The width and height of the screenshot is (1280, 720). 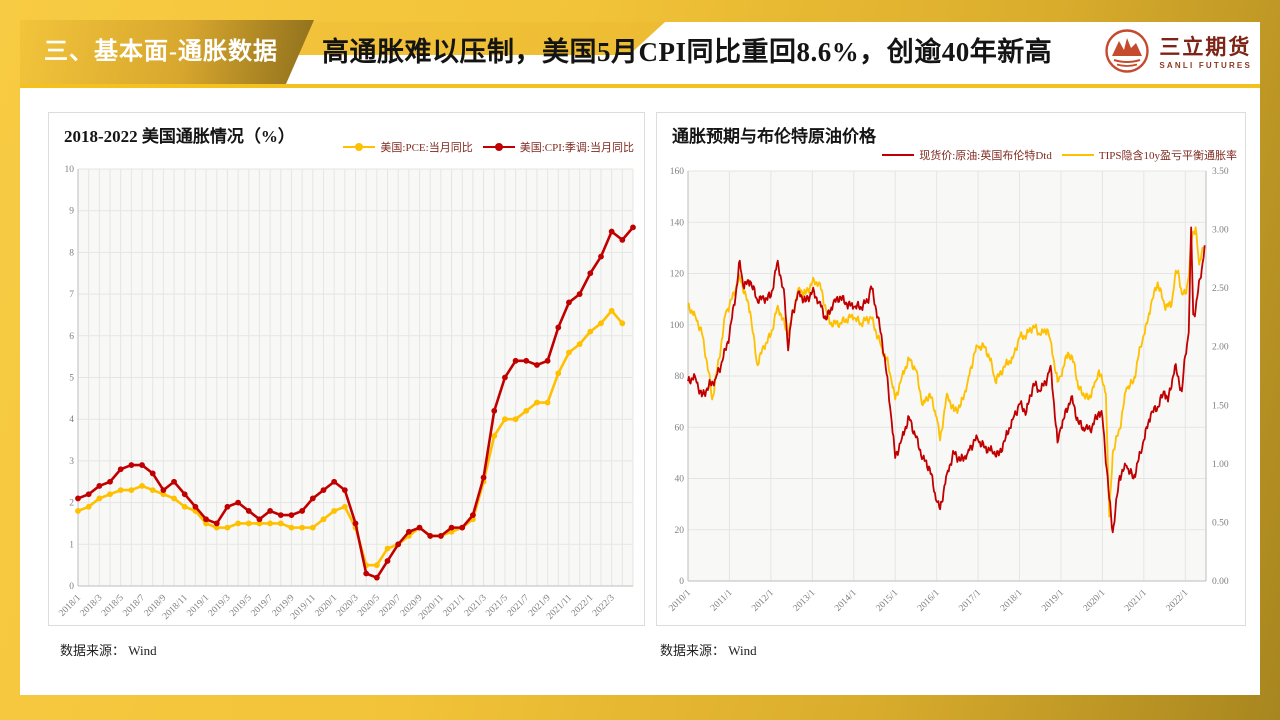 I want to click on svg-text: 2018/3, so click(x=92, y=606).